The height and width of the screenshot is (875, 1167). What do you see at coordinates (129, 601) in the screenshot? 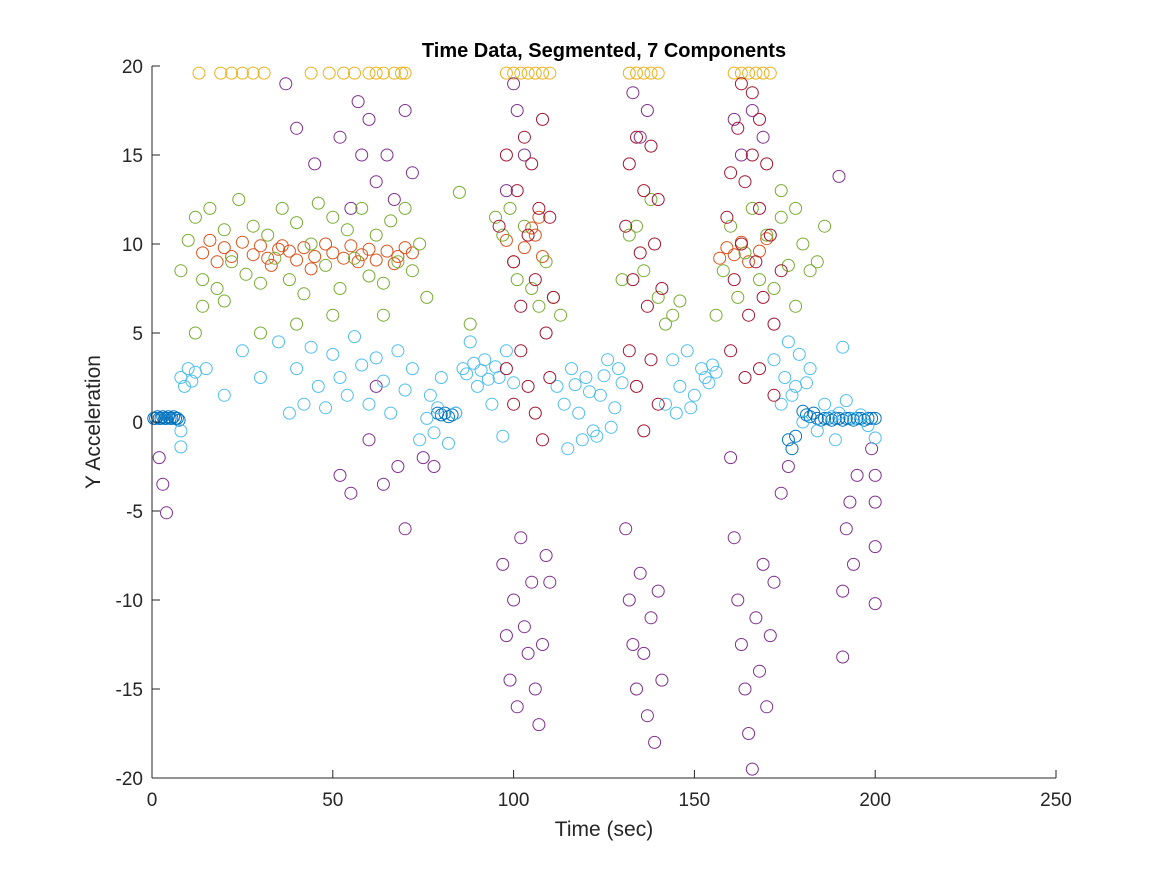
I see `y-tick-label: -10` at bounding box center [129, 601].